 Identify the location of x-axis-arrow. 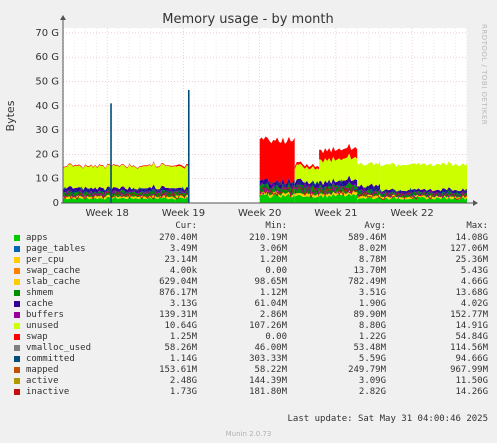
(475, 203).